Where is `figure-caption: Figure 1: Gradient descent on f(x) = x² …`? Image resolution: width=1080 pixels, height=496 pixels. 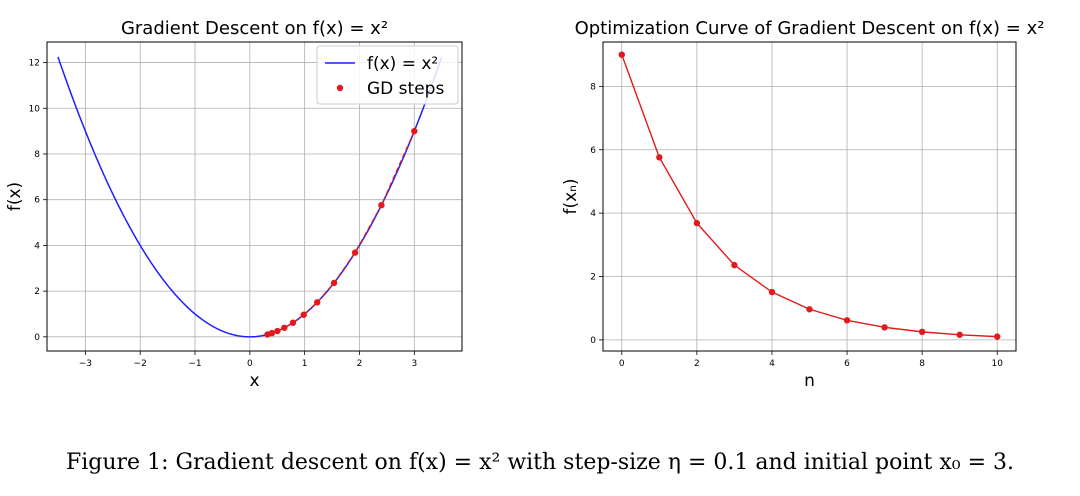
figure-caption: Figure 1: Gradient descent on f(x) = x² … is located at coordinates (539, 462).